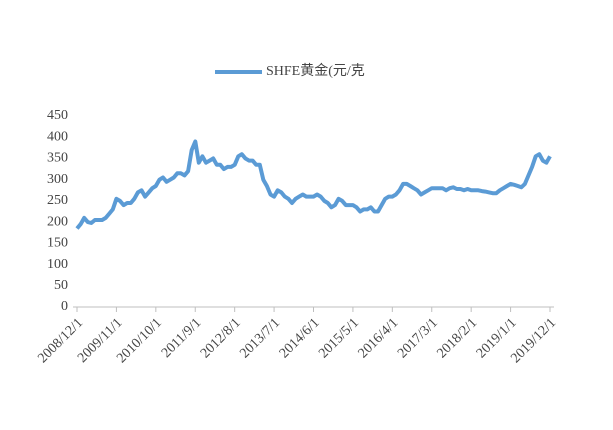 The width and height of the screenshot is (613, 430). What do you see at coordinates (64, 306) in the screenshot?
I see `y-tick-label: 0` at bounding box center [64, 306].